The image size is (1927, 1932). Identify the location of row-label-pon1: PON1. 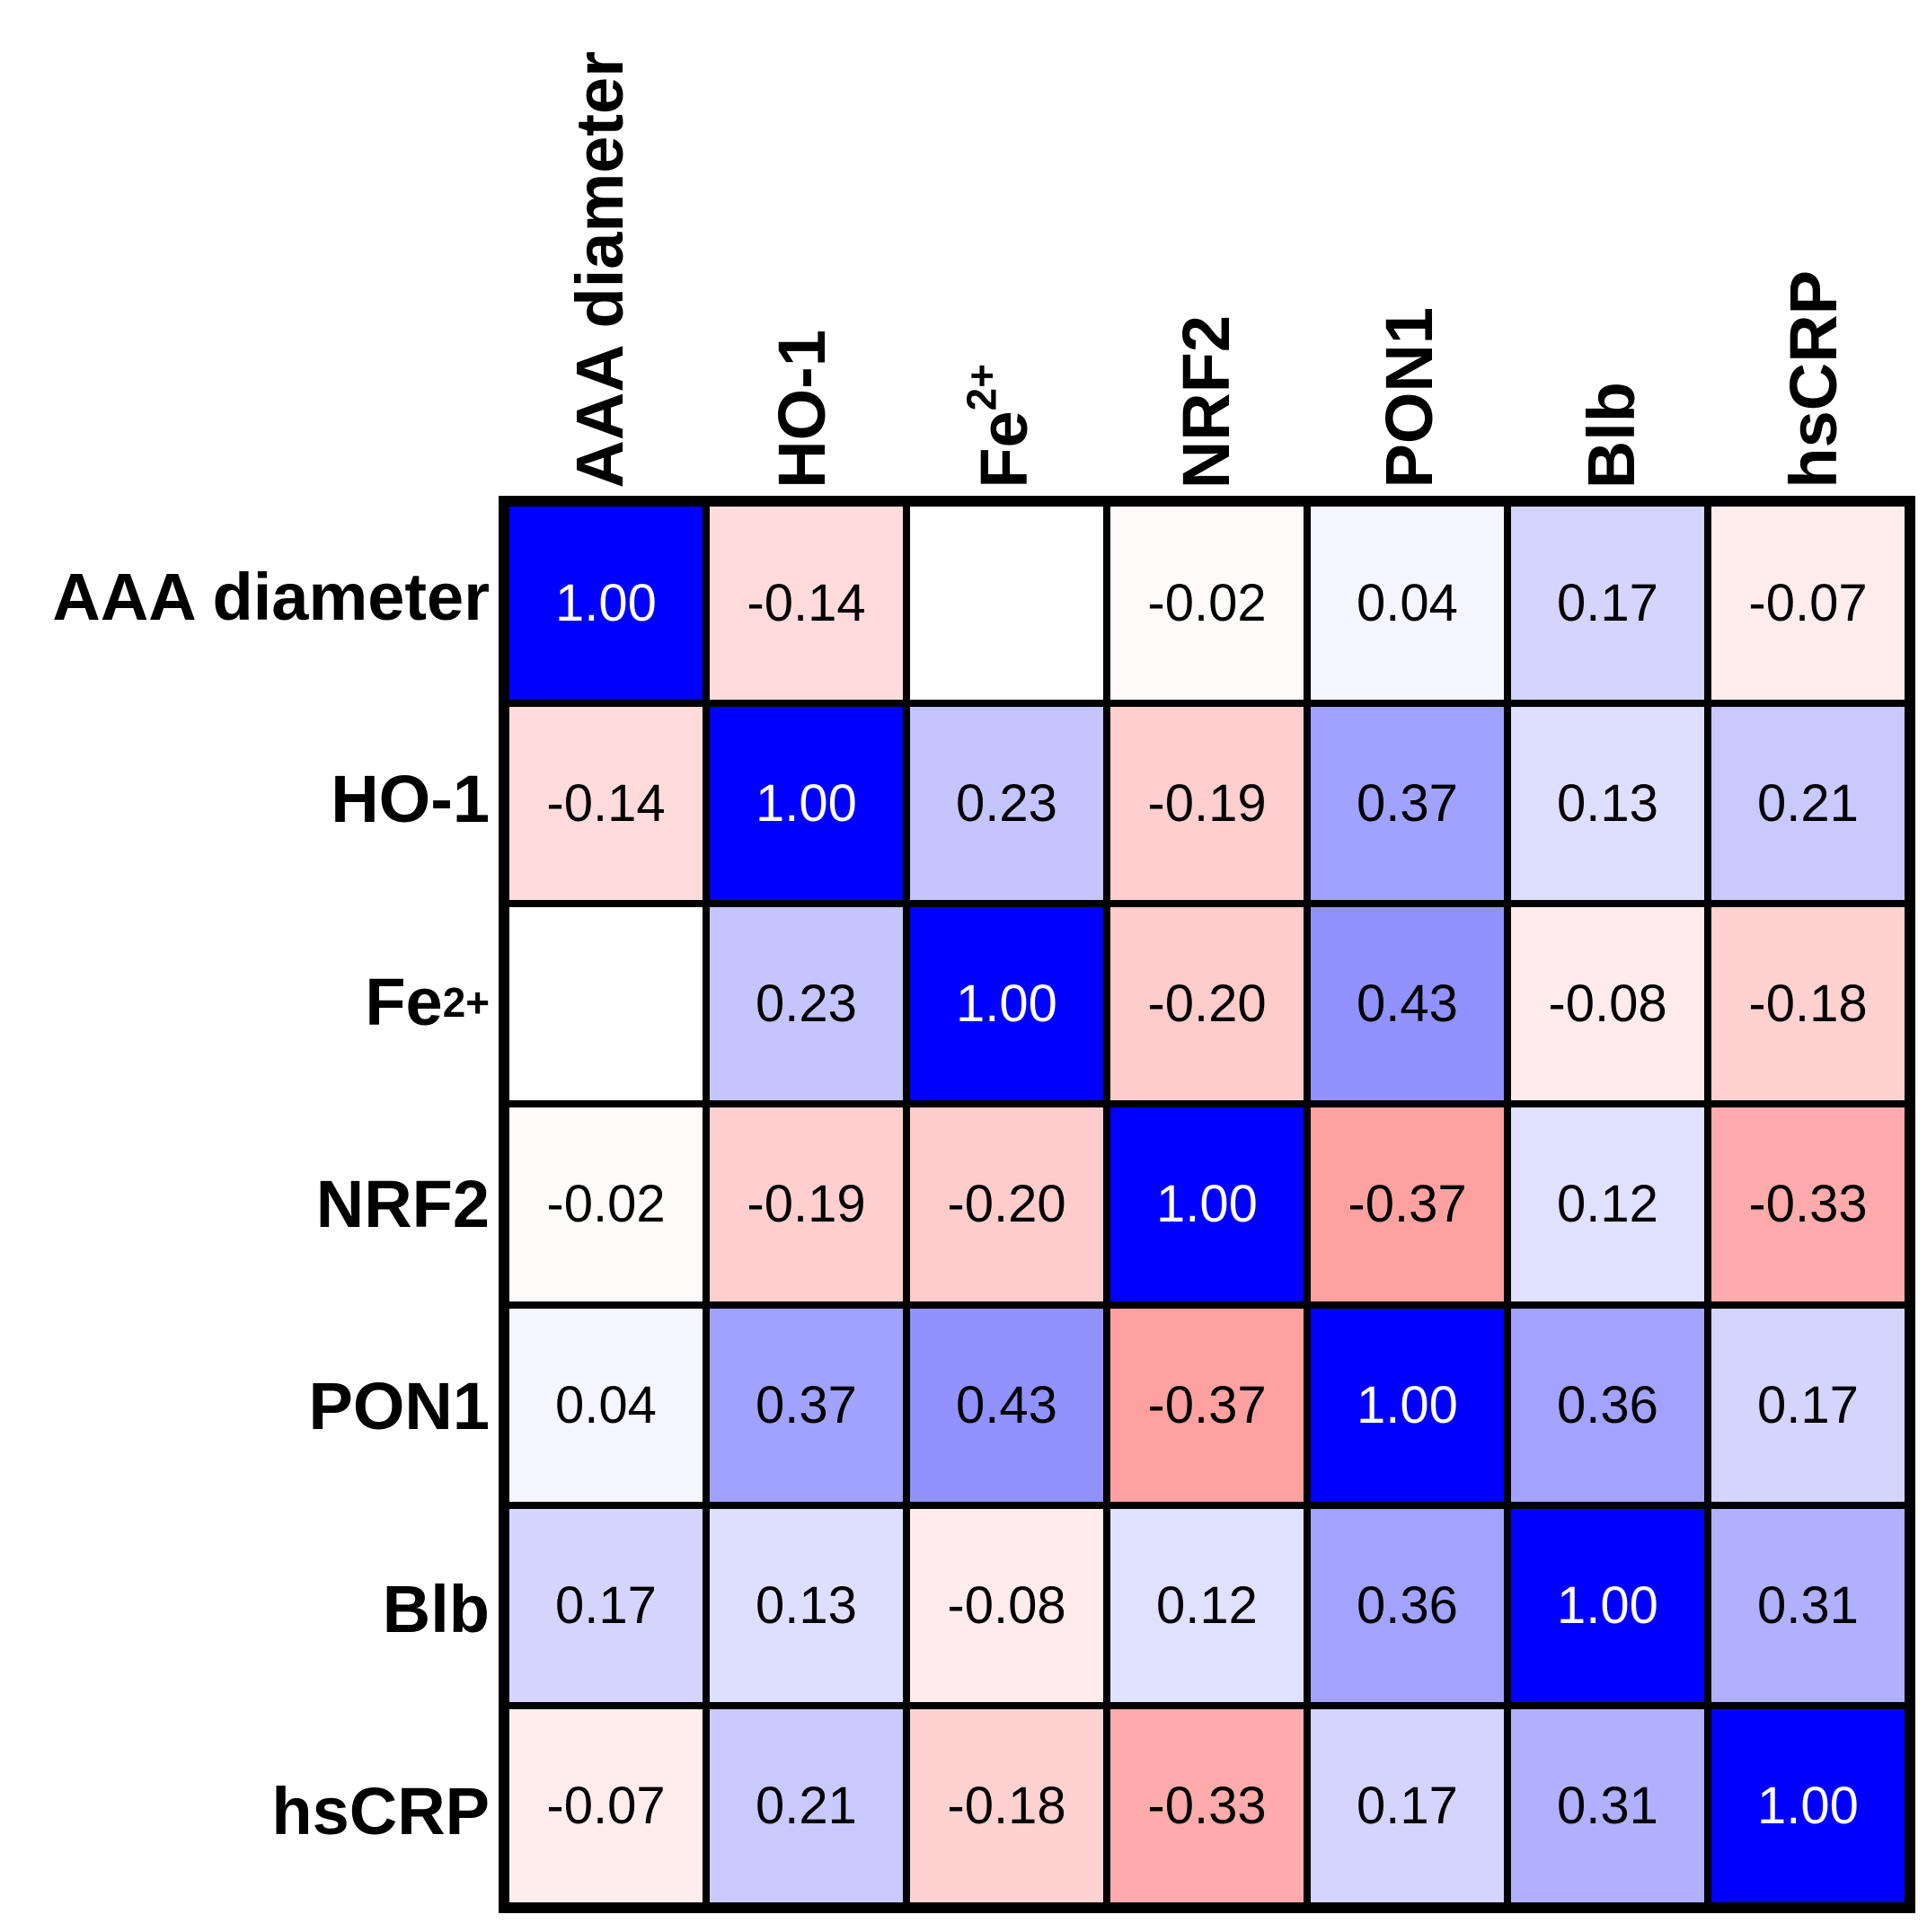
(399, 1406).